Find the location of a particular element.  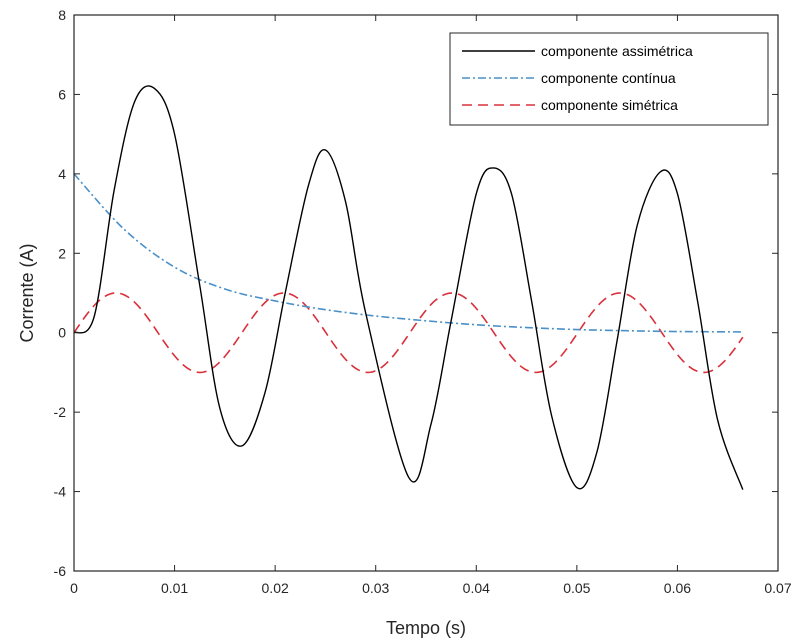

x-tick-label: 0.01 is located at coordinates (174, 588).